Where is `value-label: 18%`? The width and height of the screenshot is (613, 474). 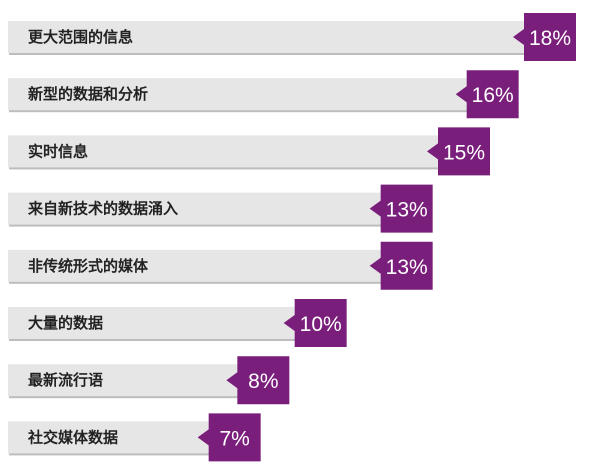
value-label: 18% is located at coordinates (550, 38).